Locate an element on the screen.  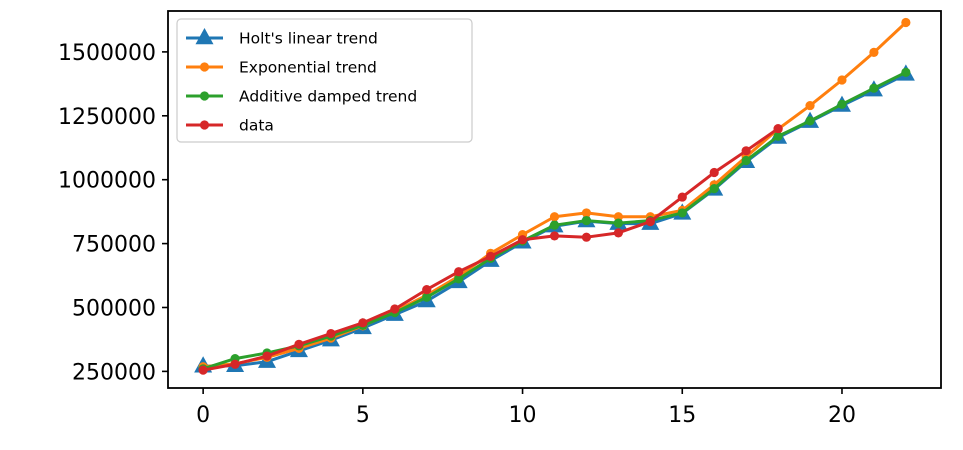
y-tick-label: 1250000 is located at coordinates (107, 117).